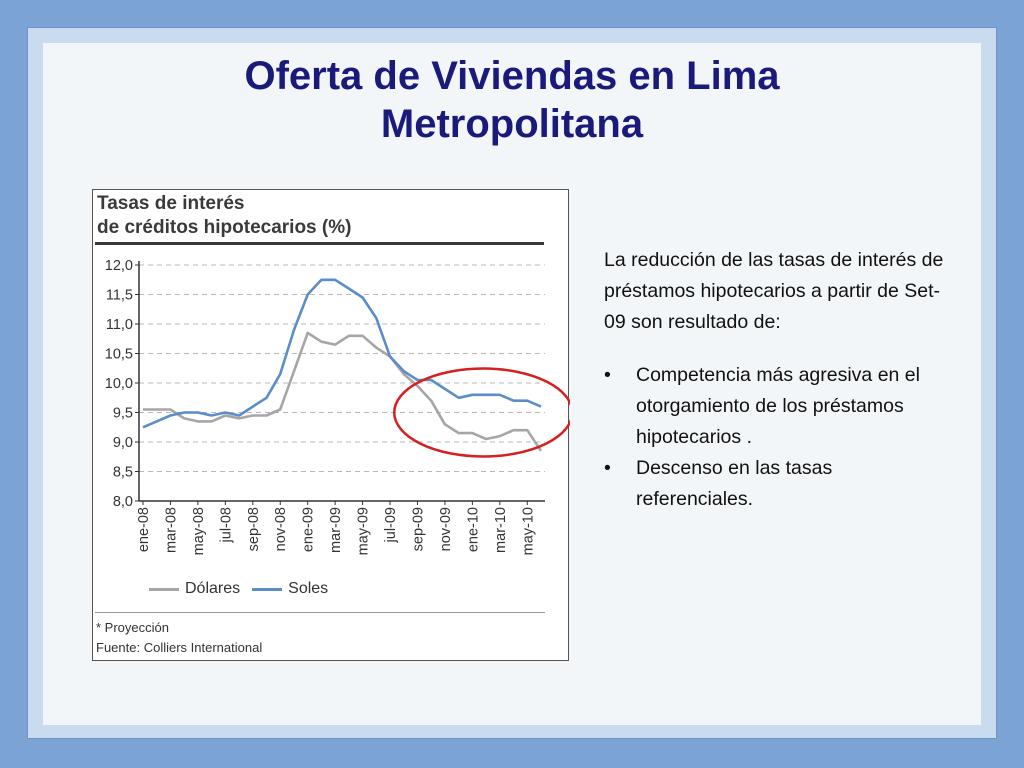  What do you see at coordinates (446, 529) in the screenshot?
I see `x-tick-label: nov-09` at bounding box center [446, 529].